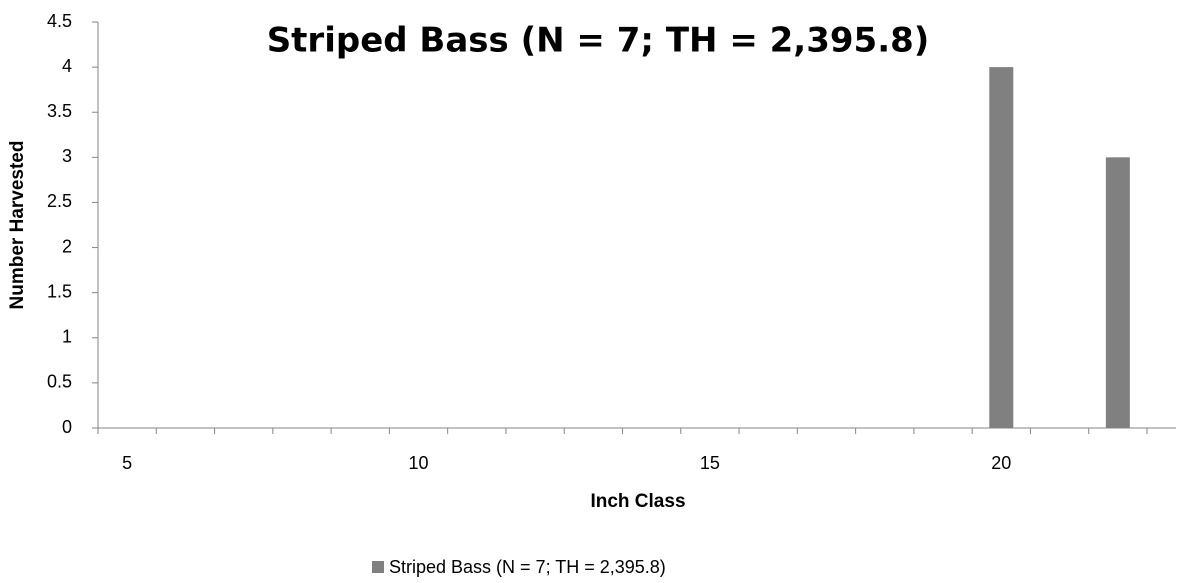 This screenshot has height=583, width=1202. Describe the element at coordinates (67, 156) in the screenshot. I see `y-tick-label: 3` at that location.